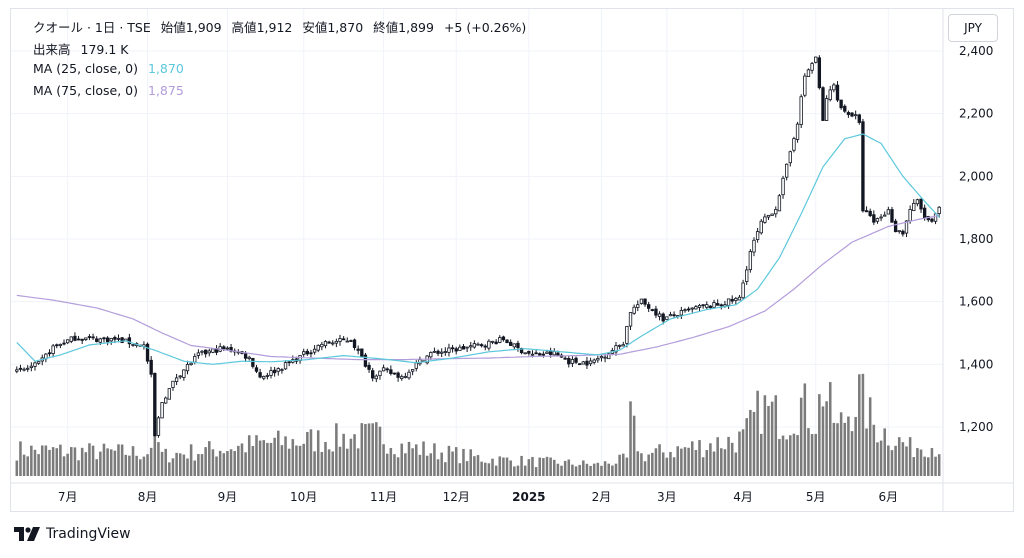 Image resolution: width=1024 pixels, height=558 pixels. What do you see at coordinates (173, 27) in the screenshot?
I see `open-label: 始値` at bounding box center [173, 27].